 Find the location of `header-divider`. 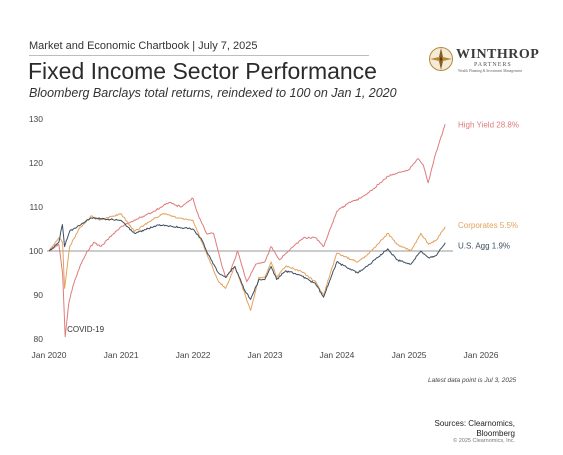

header-divider is located at coordinates (199, 55).